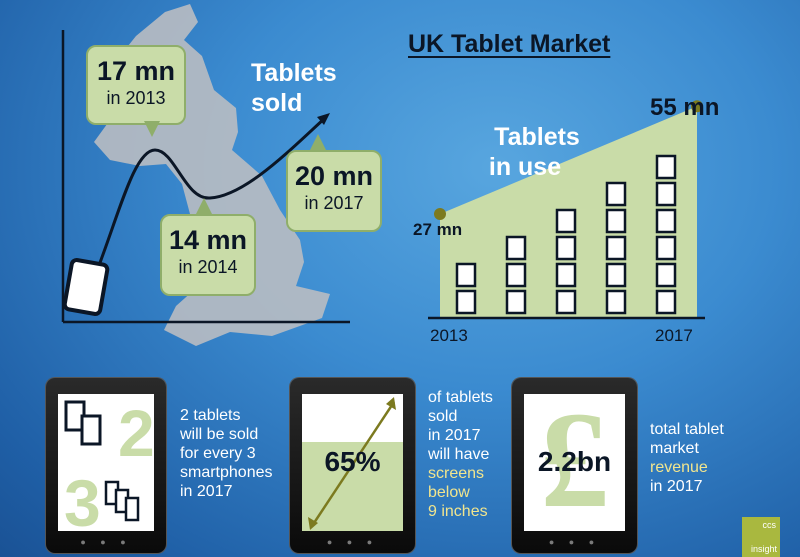 The image size is (800, 557). I want to click on ratio-digit-3: 3, so click(82, 498).